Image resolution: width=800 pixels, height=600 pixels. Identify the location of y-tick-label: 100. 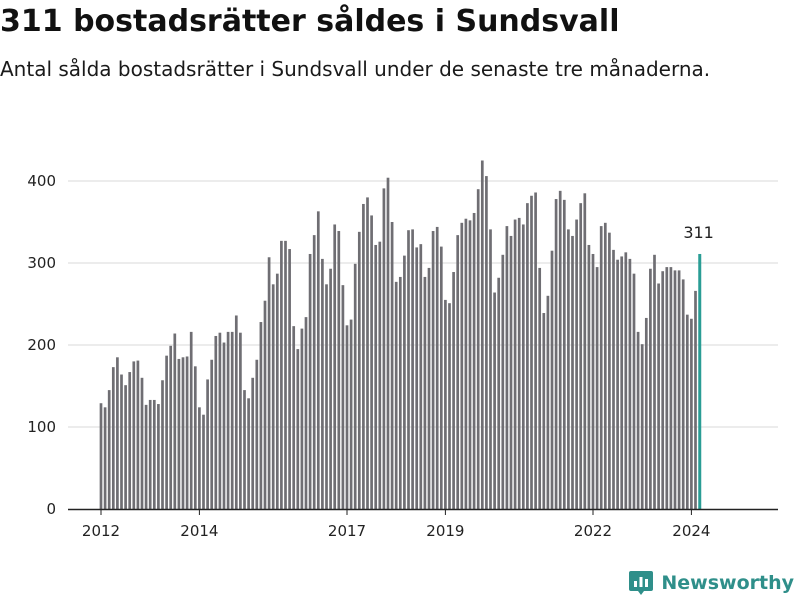
(41, 427).